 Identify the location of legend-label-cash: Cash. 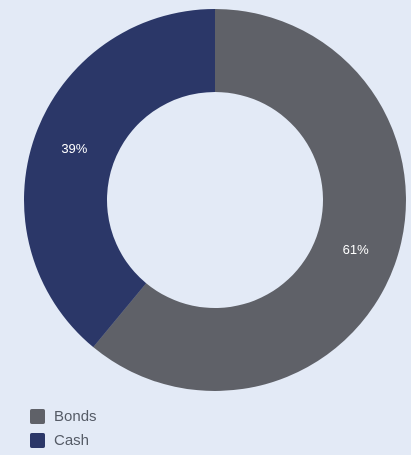
(72, 440).